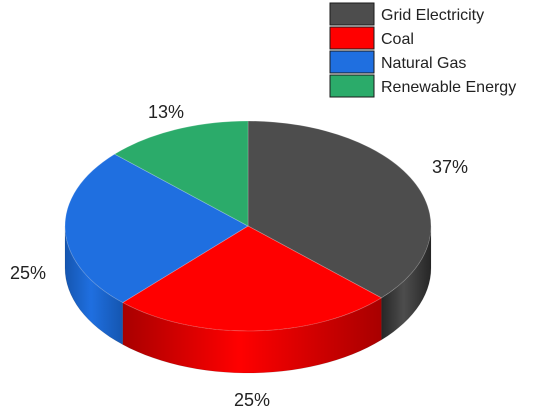 The image size is (543, 418). What do you see at coordinates (432, 15) in the screenshot?
I see `legend-label-grid-electricity: Grid Electricity` at bounding box center [432, 15].